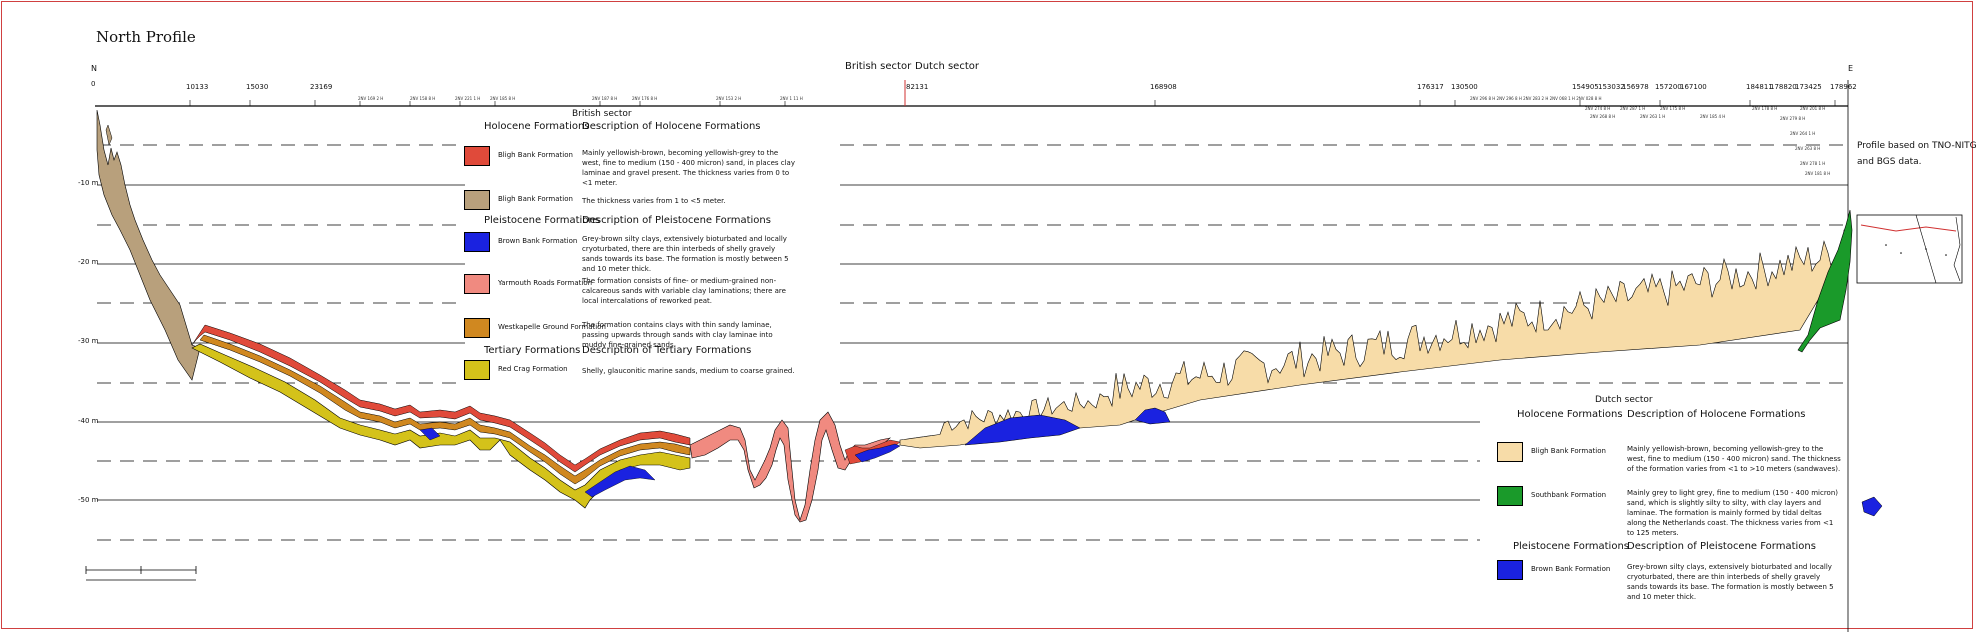 Image resolution: width=1976 pixels, height=632 pixels. What do you see at coordinates (88, 421) in the screenshot?
I see `depth-label: -40 m` at bounding box center [88, 421].